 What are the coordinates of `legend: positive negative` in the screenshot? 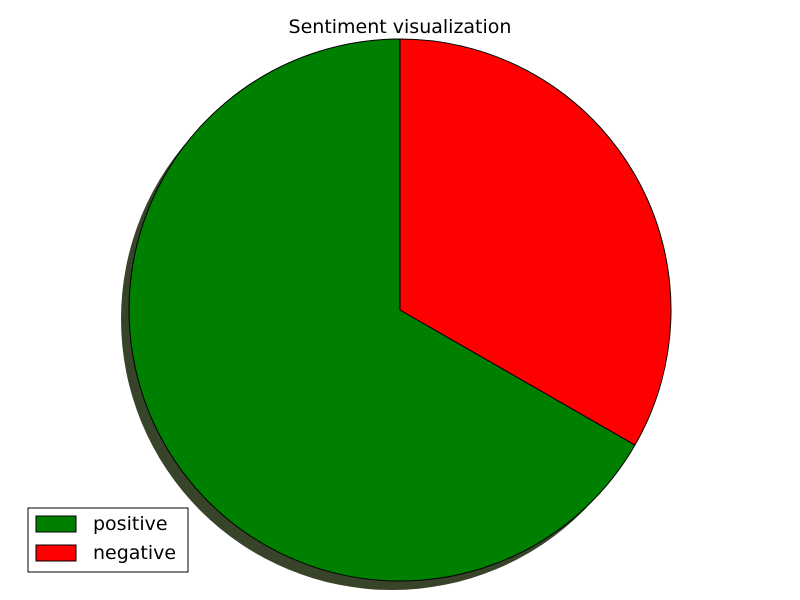 It's located at (108, 540).